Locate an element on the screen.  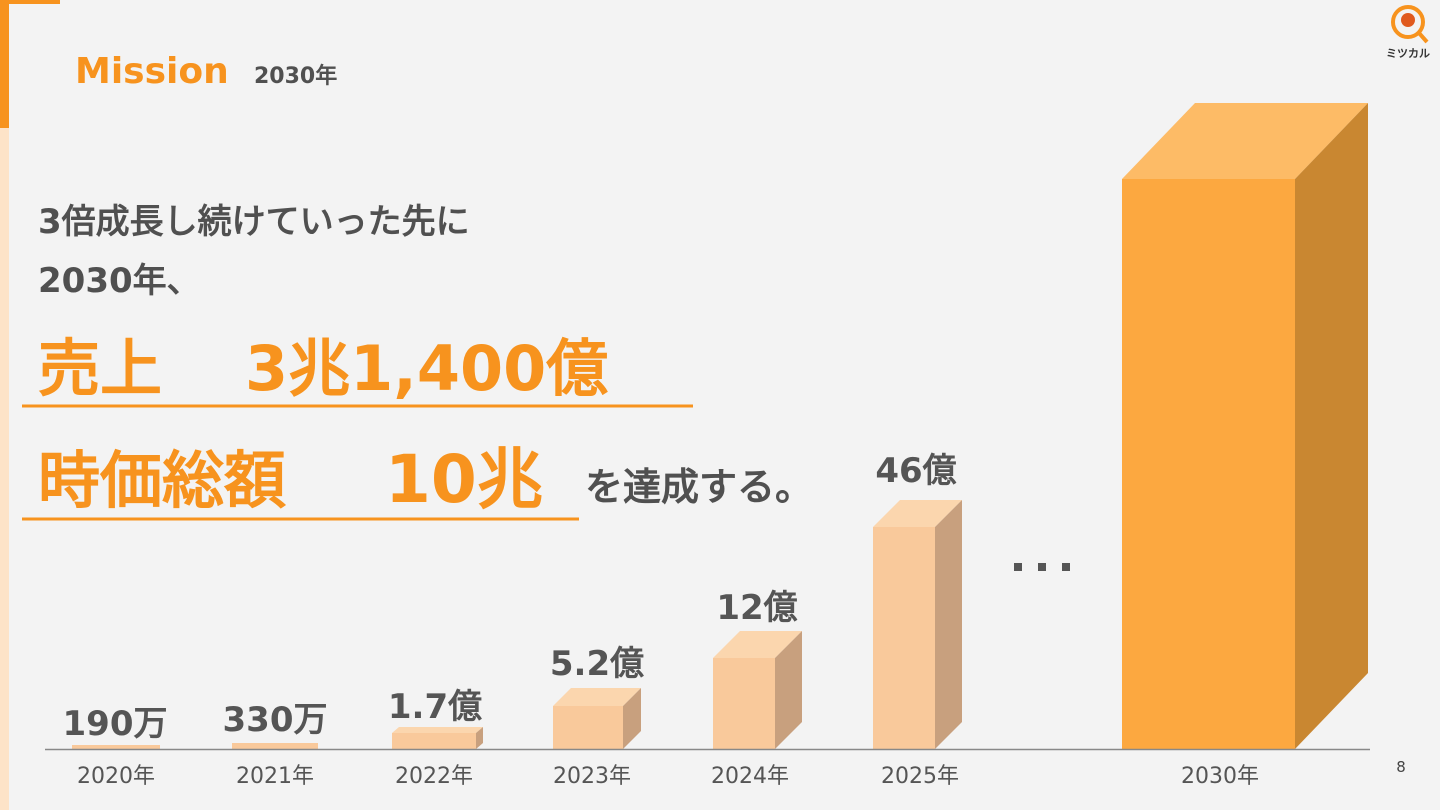
sales-value: 3兆1,400億 is located at coordinates (426, 368).